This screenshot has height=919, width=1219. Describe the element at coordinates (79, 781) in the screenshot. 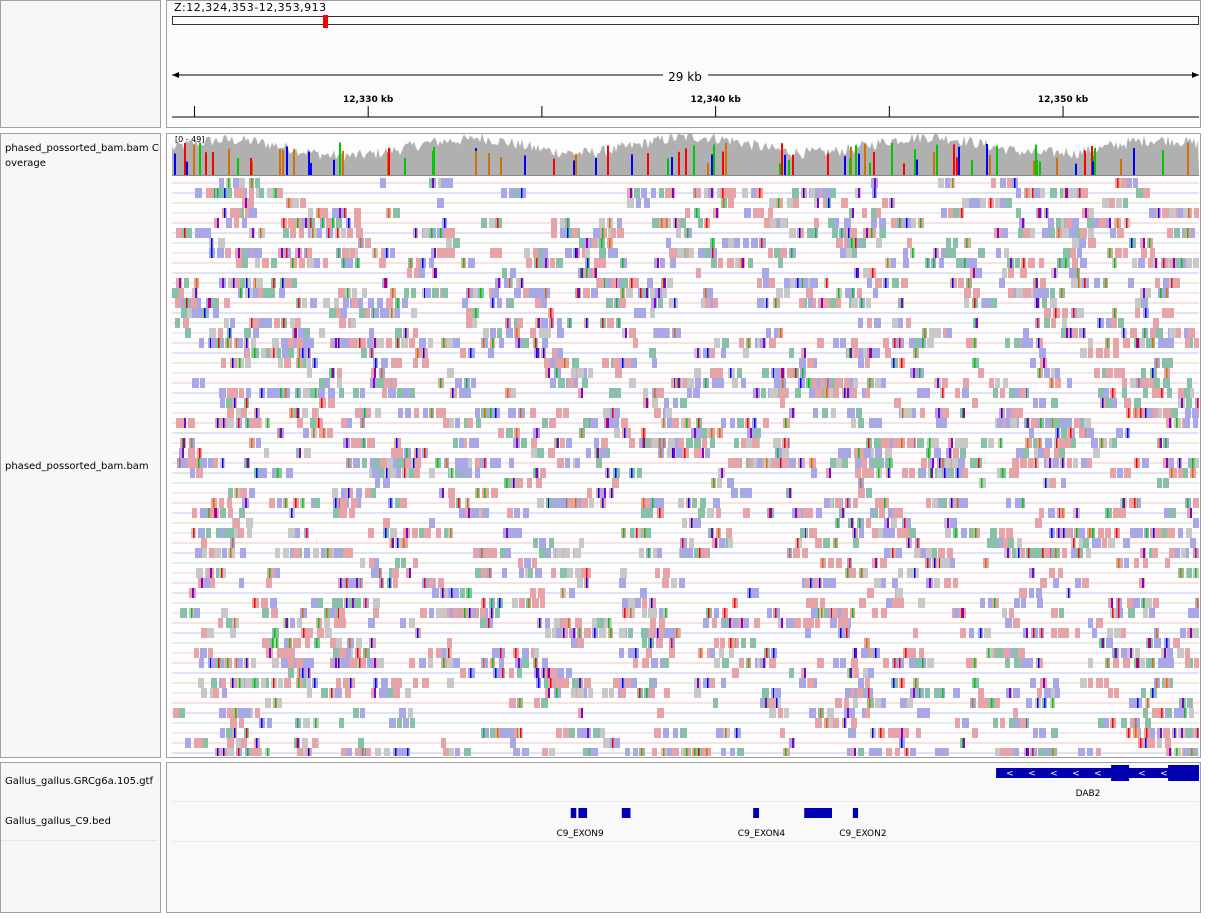

I see `gtf-track-name: Gallus_gallus.GRCg6a.105.gtf` at that location.